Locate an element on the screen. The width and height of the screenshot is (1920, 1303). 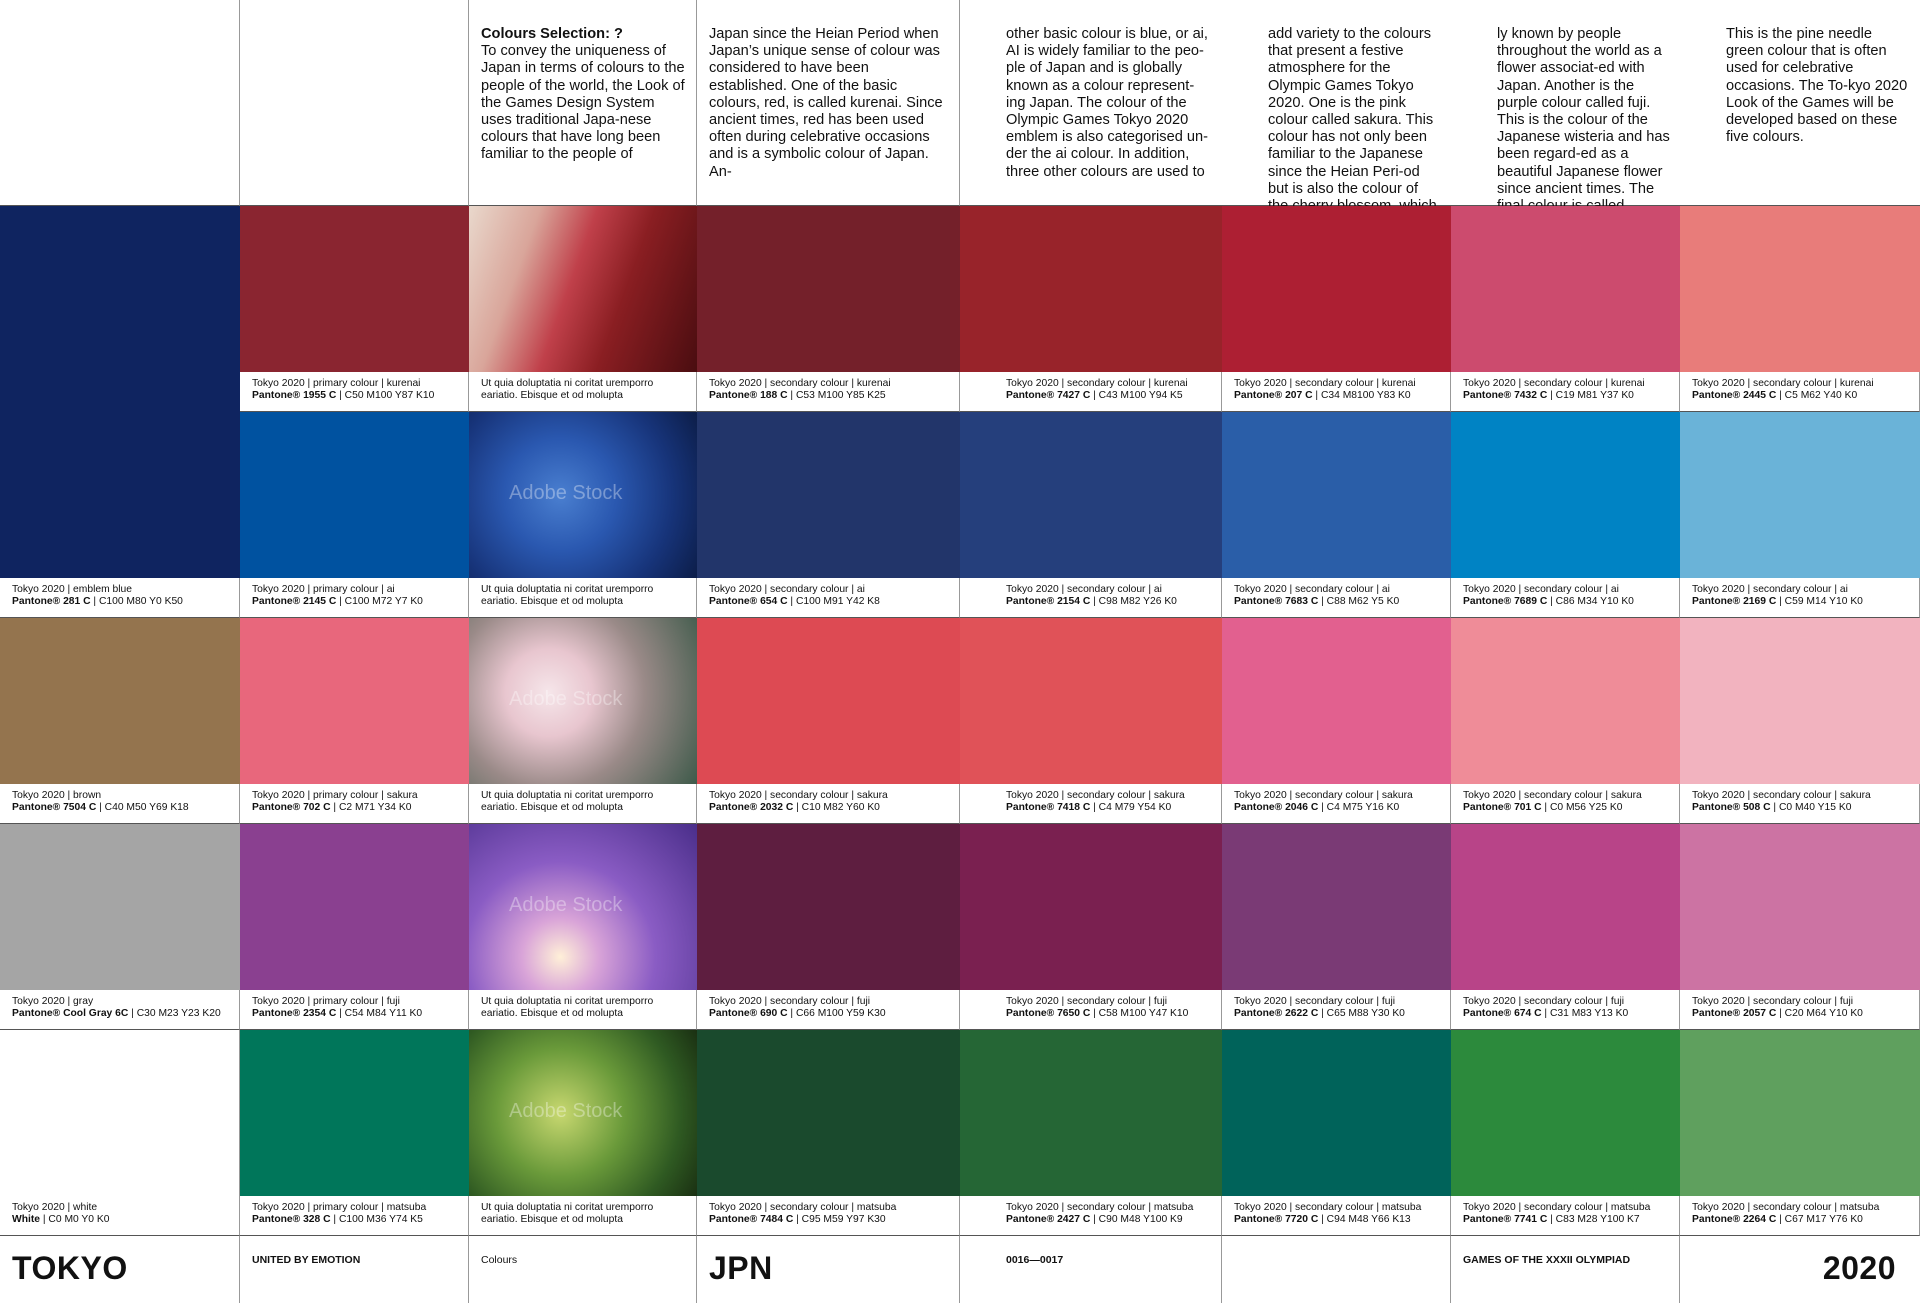
pantone-code: Pantone® 690 C is located at coordinates (748, 1013).